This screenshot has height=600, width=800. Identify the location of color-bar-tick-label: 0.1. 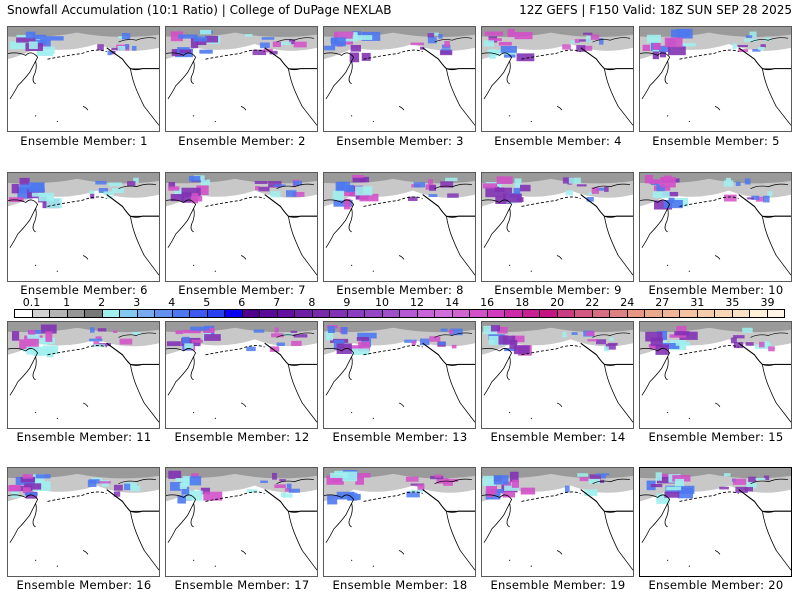
(31, 302).